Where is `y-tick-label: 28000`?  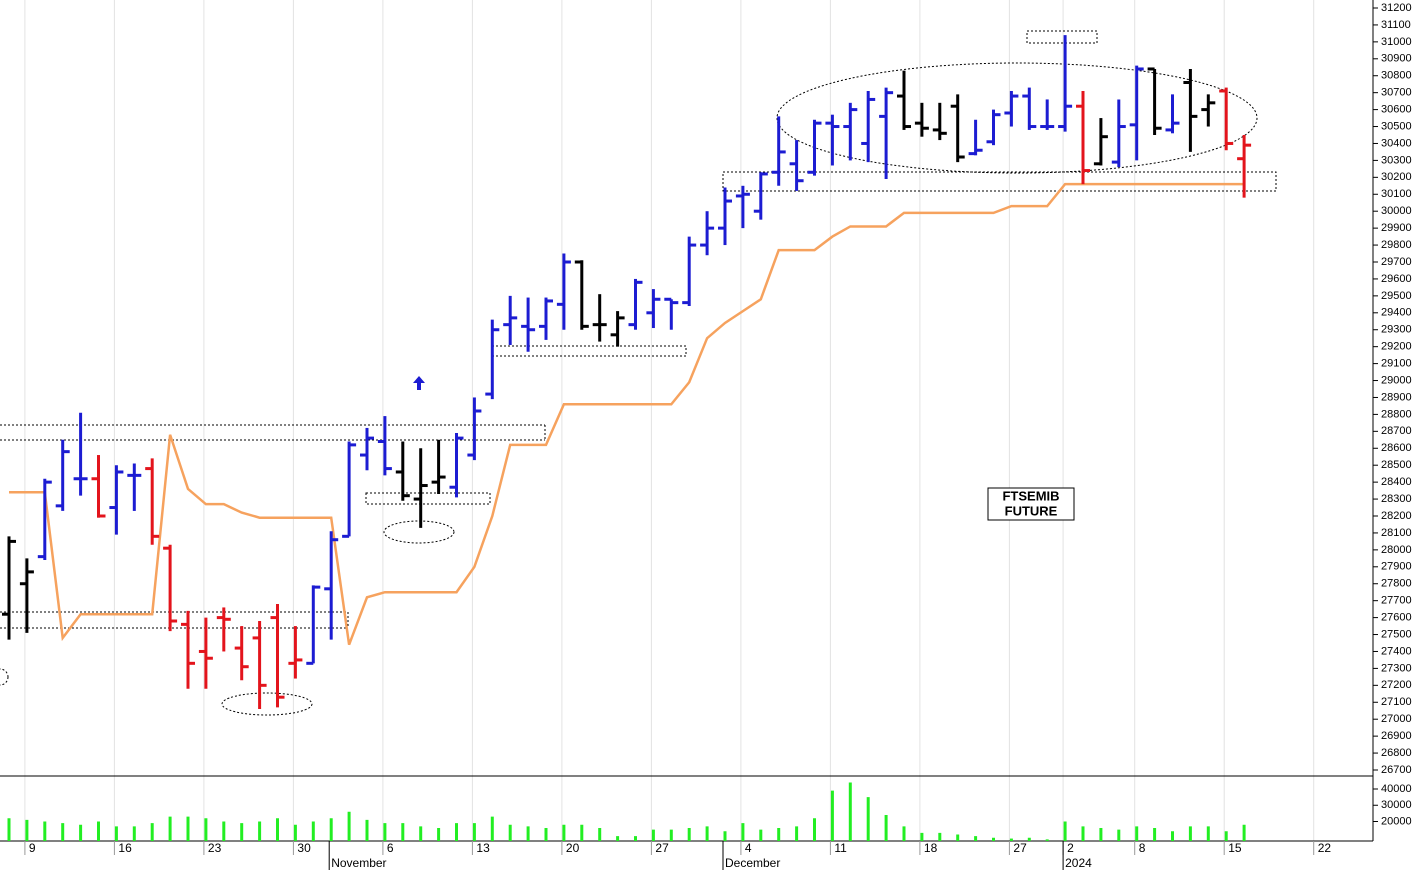
y-tick-label: 28000 is located at coordinates (1396, 550).